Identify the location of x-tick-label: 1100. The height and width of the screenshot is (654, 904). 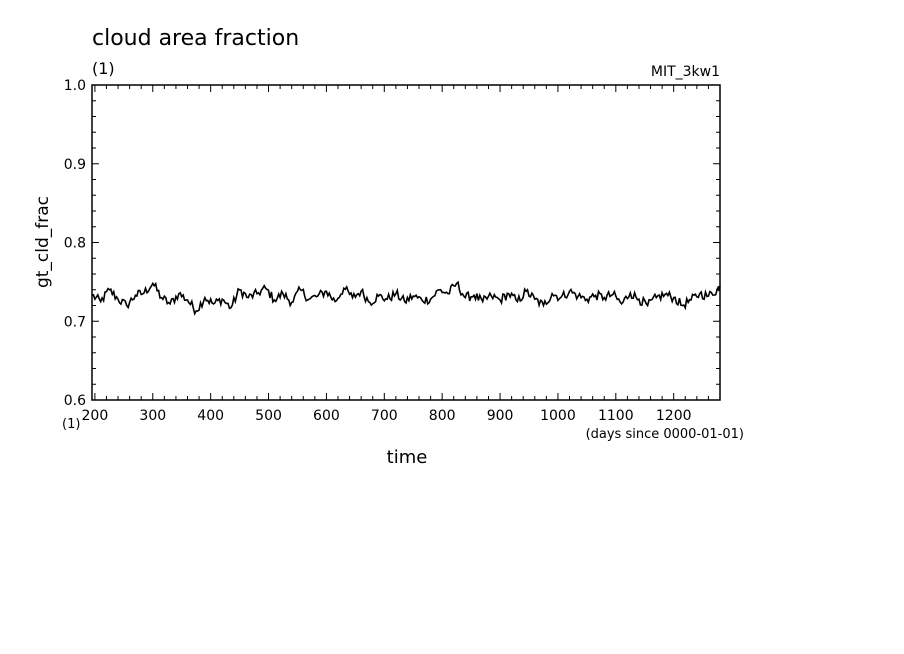
(616, 416).